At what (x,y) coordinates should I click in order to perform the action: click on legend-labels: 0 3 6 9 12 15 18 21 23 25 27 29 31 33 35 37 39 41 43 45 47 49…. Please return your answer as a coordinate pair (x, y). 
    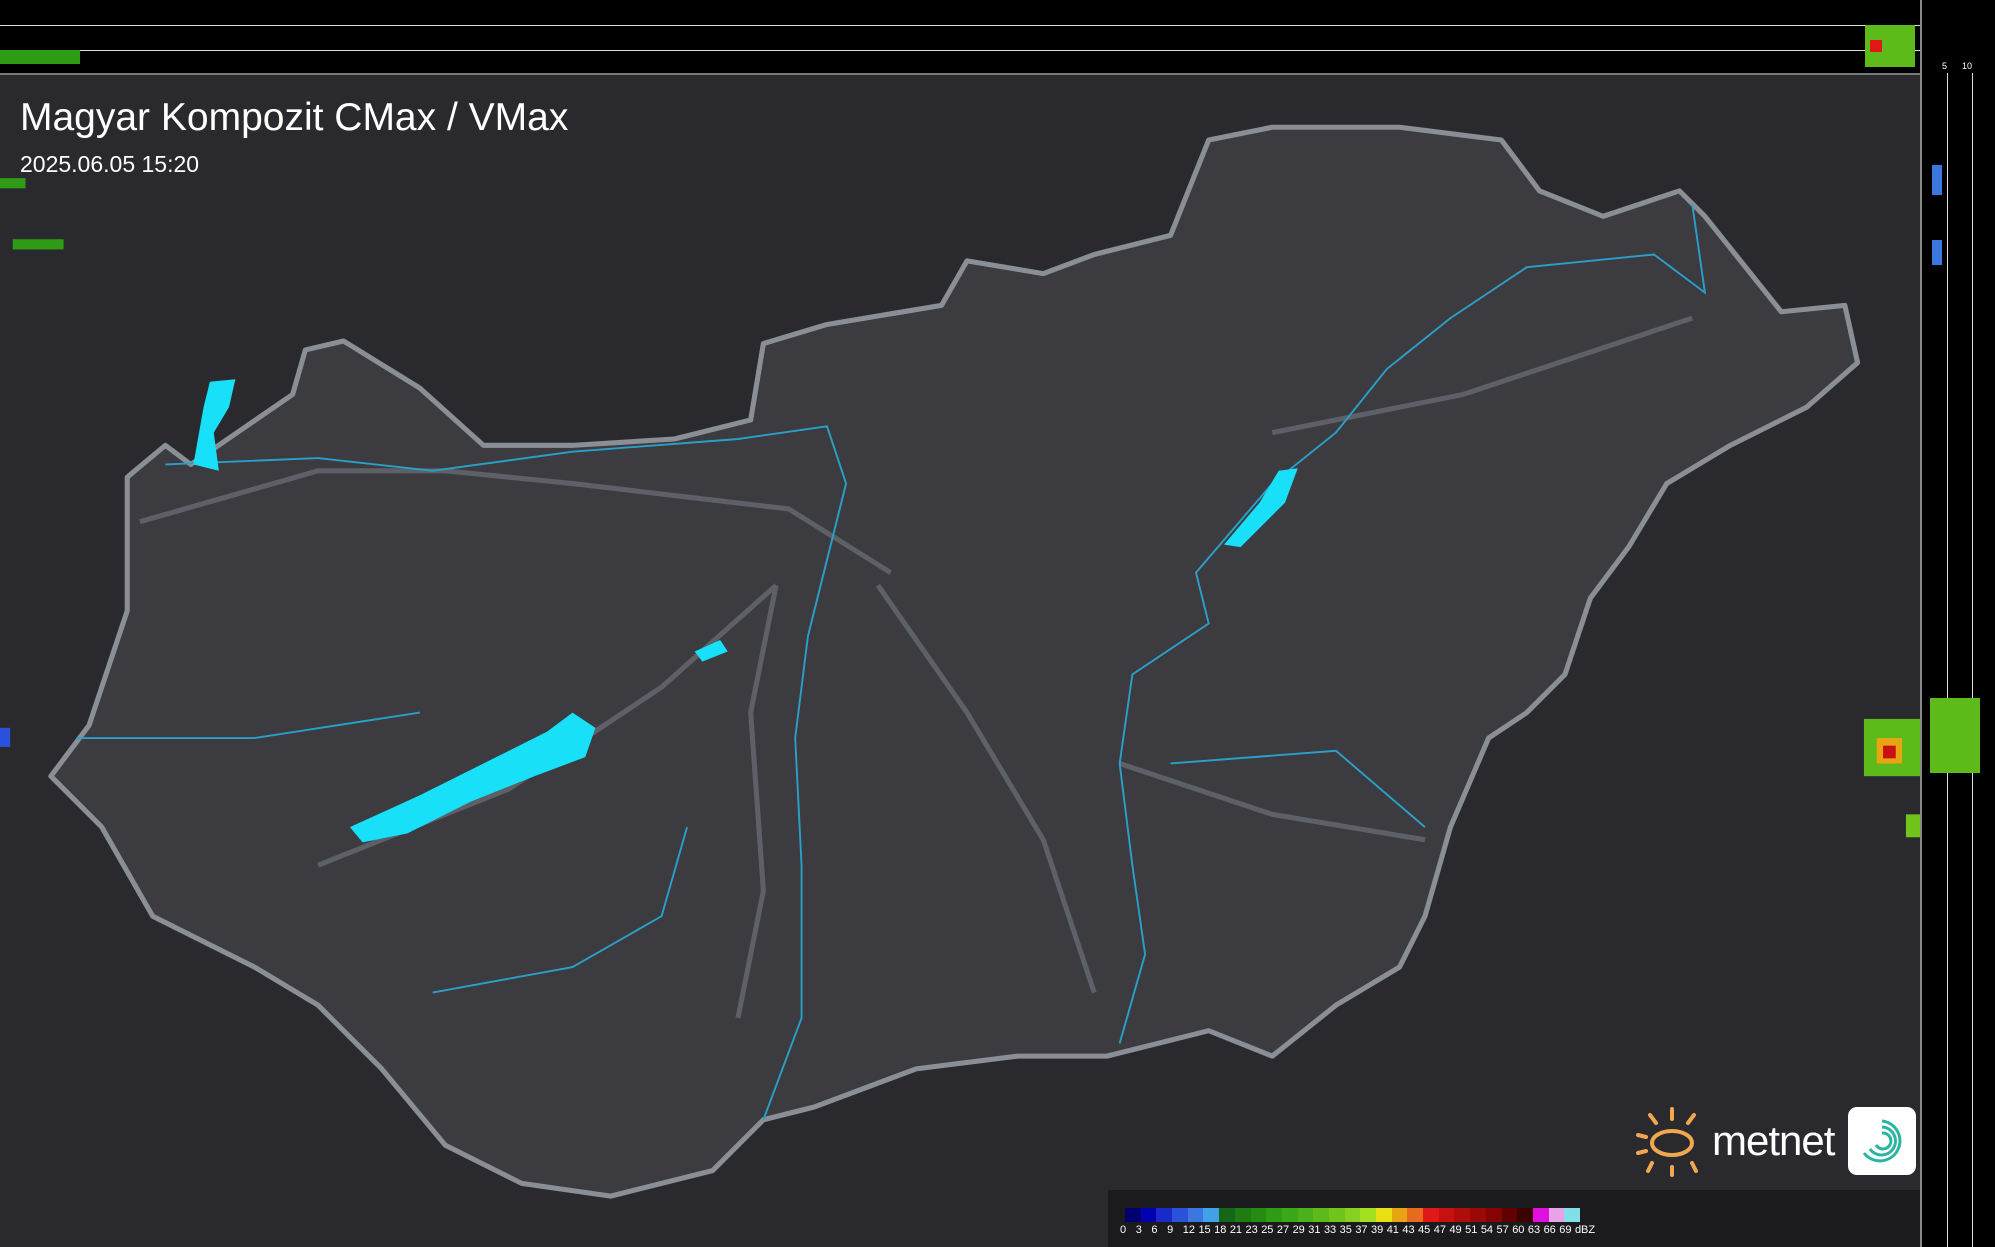
    Looking at the image, I should click on (1358, 1230).